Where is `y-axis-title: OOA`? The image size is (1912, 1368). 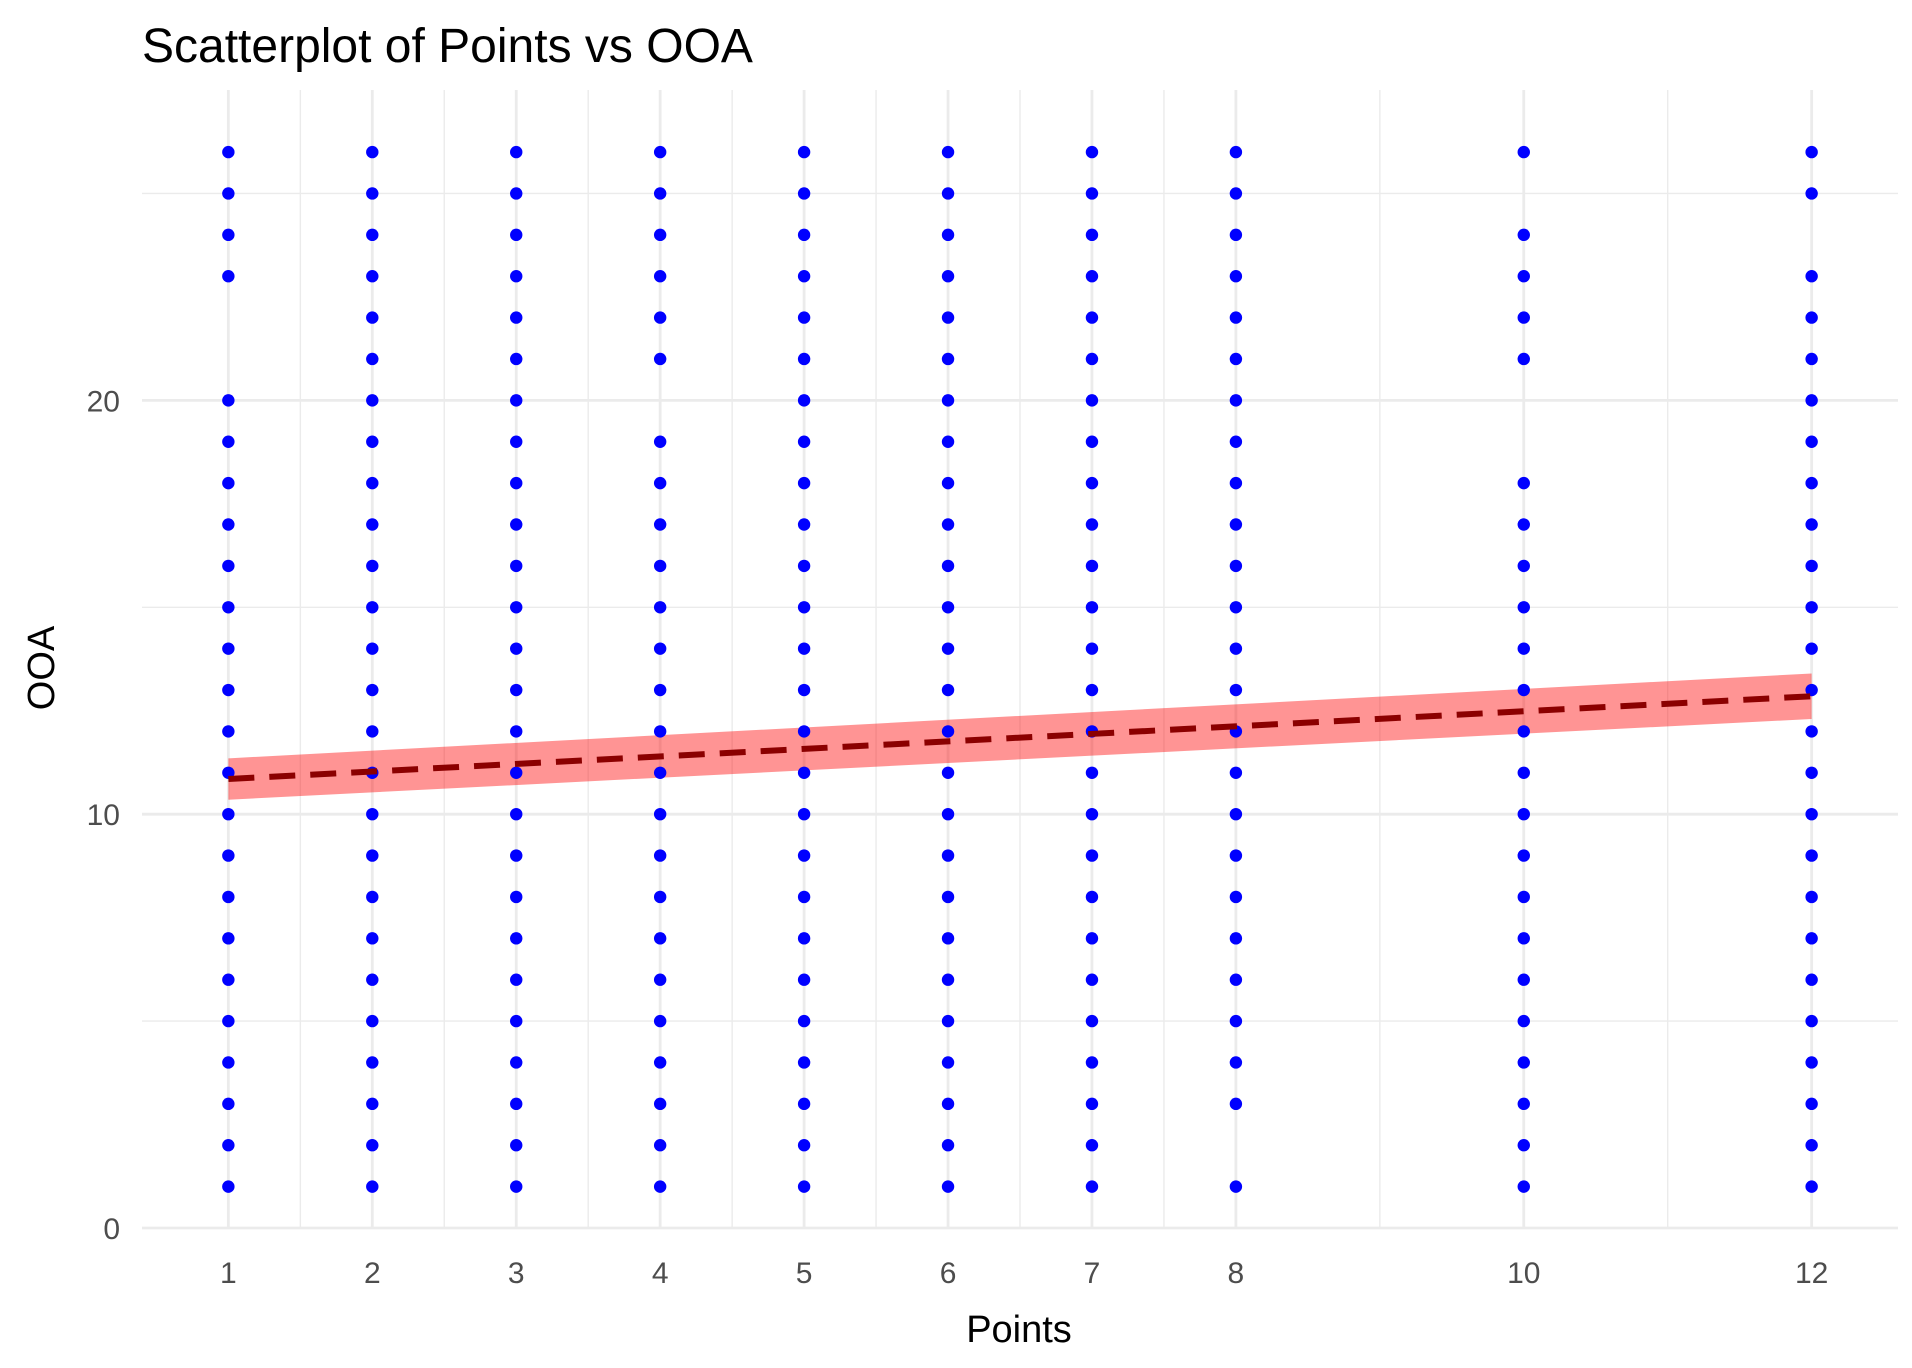 y-axis-title: OOA is located at coordinates (42, 667).